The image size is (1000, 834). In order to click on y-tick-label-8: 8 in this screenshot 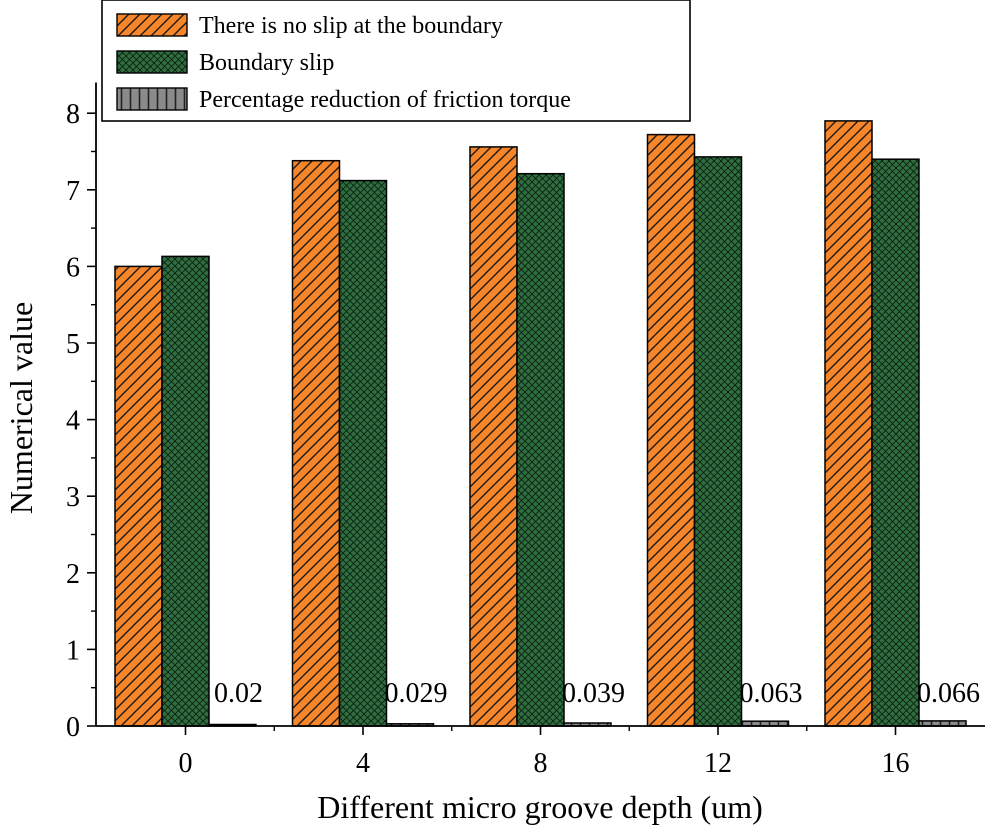, I will do `click(73, 114)`.